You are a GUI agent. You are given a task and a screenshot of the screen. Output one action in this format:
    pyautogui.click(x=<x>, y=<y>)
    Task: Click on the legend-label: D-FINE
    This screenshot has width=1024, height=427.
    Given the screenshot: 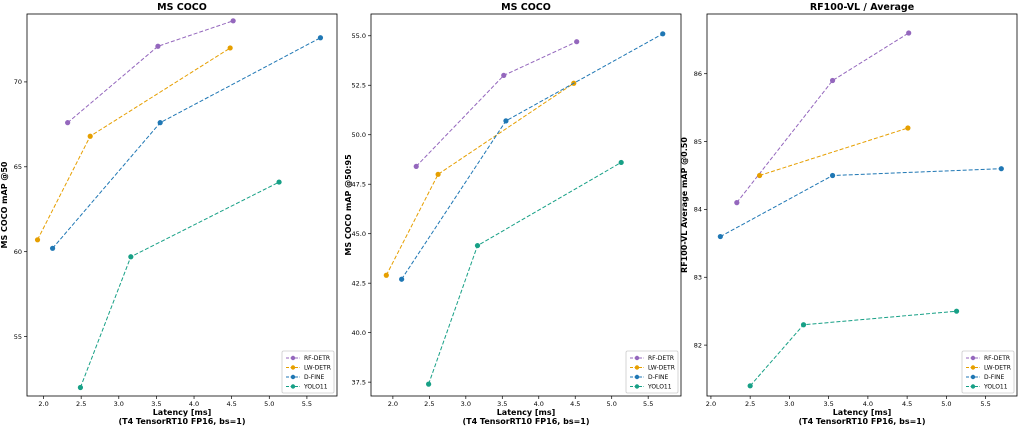 What is the action you would take?
    pyautogui.click(x=994, y=377)
    